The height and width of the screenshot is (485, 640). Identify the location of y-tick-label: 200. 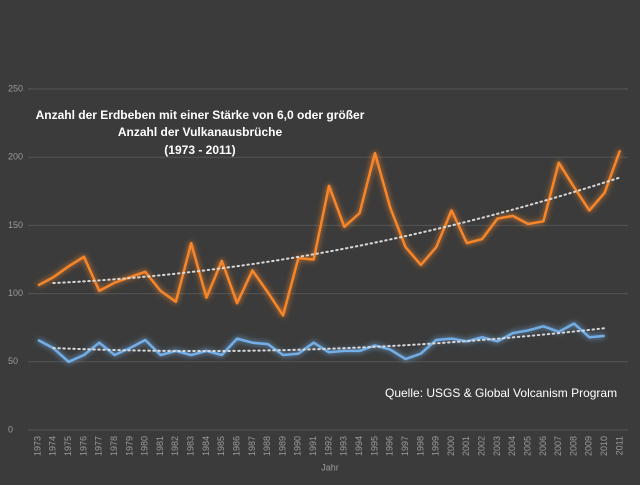
(15, 157).